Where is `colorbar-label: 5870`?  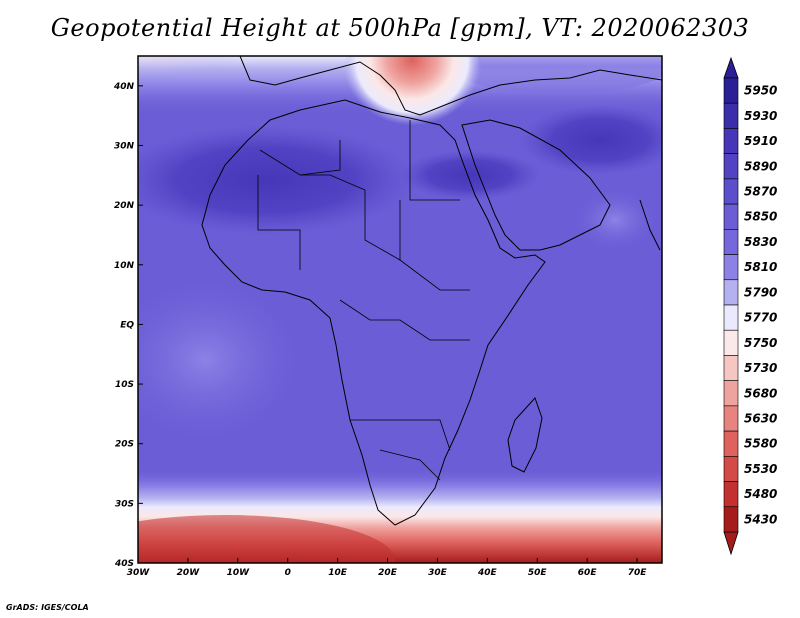 colorbar-label: 5870 is located at coordinates (760, 192).